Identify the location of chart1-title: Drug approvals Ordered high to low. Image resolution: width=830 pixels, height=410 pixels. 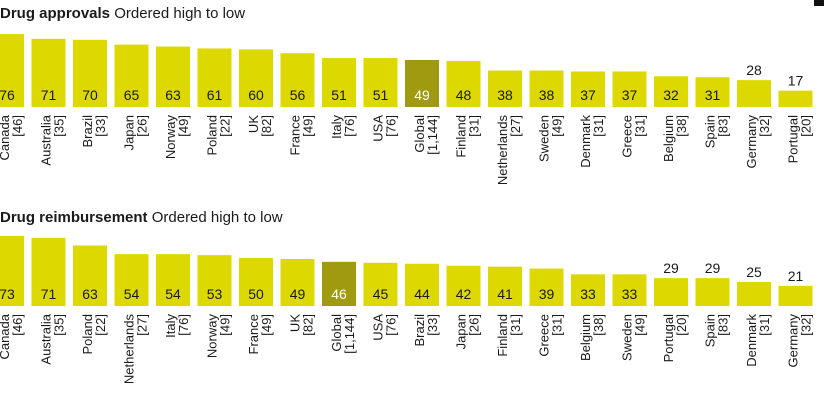
(122, 13).